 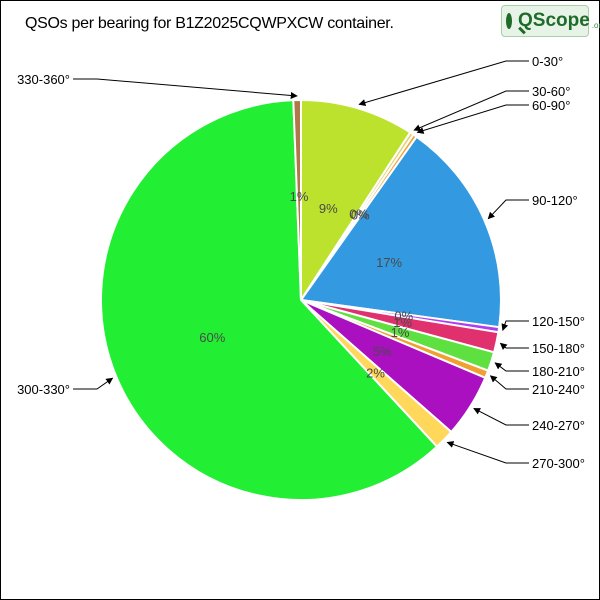 What do you see at coordinates (551, 105) in the screenshot?
I see `callout-label-60-90: 60-90°` at bounding box center [551, 105].